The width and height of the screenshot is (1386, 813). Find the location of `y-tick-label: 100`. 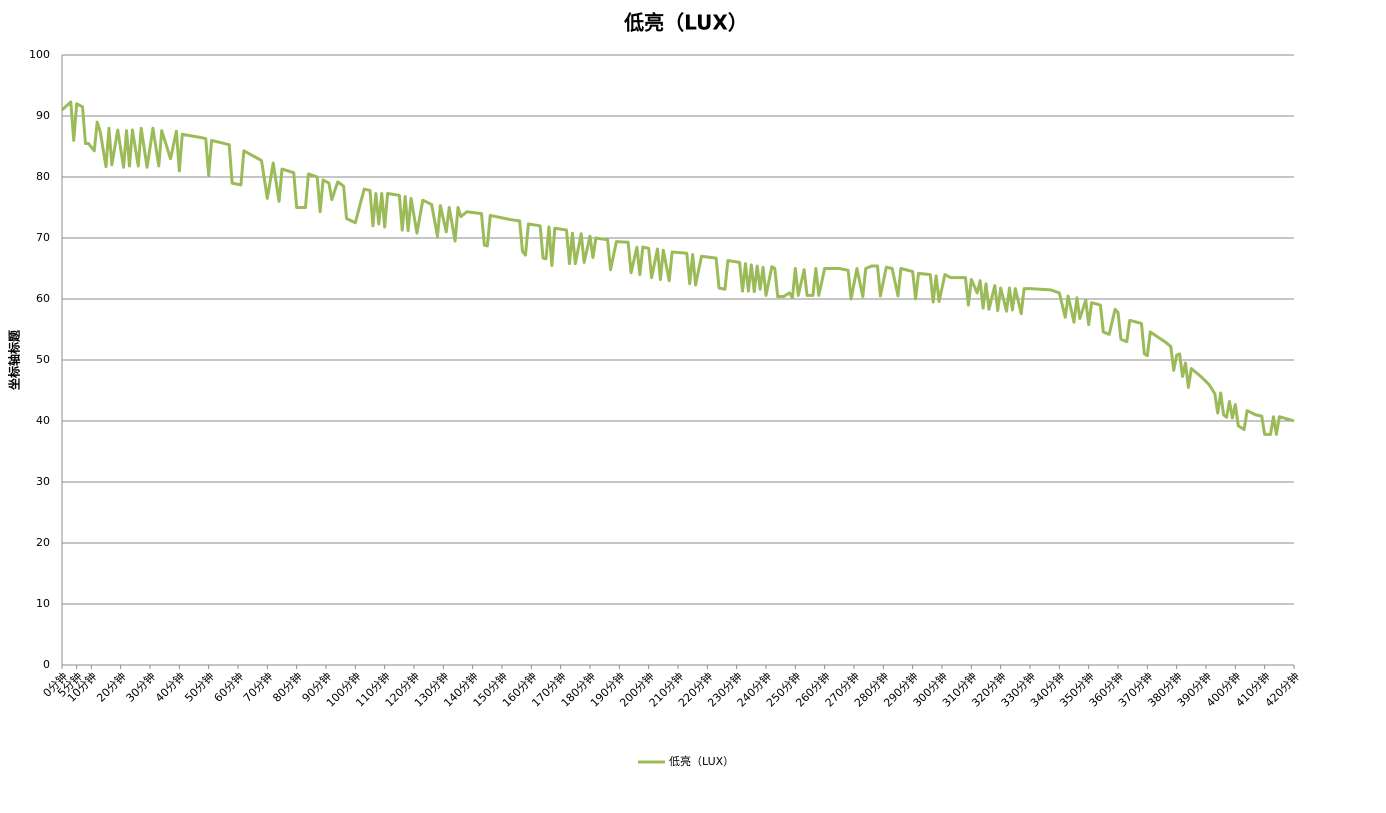

y-tick-label: 100 is located at coordinates (39, 54).